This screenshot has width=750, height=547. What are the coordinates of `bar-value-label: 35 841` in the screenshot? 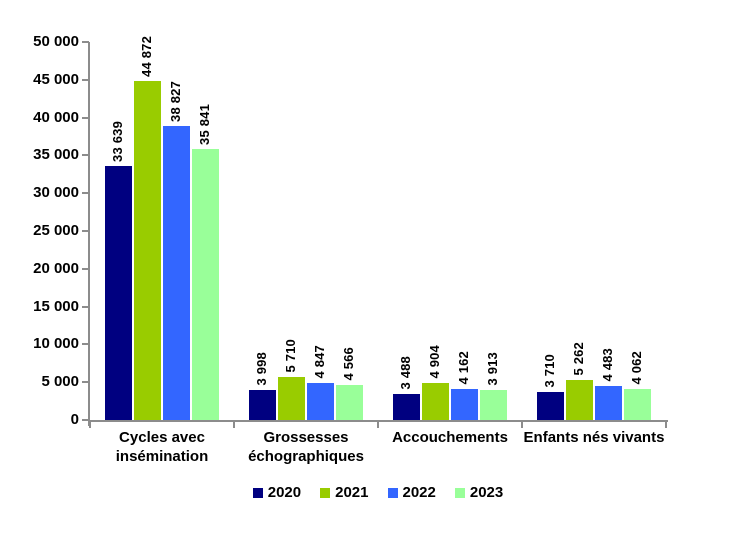 It's located at (204, 124).